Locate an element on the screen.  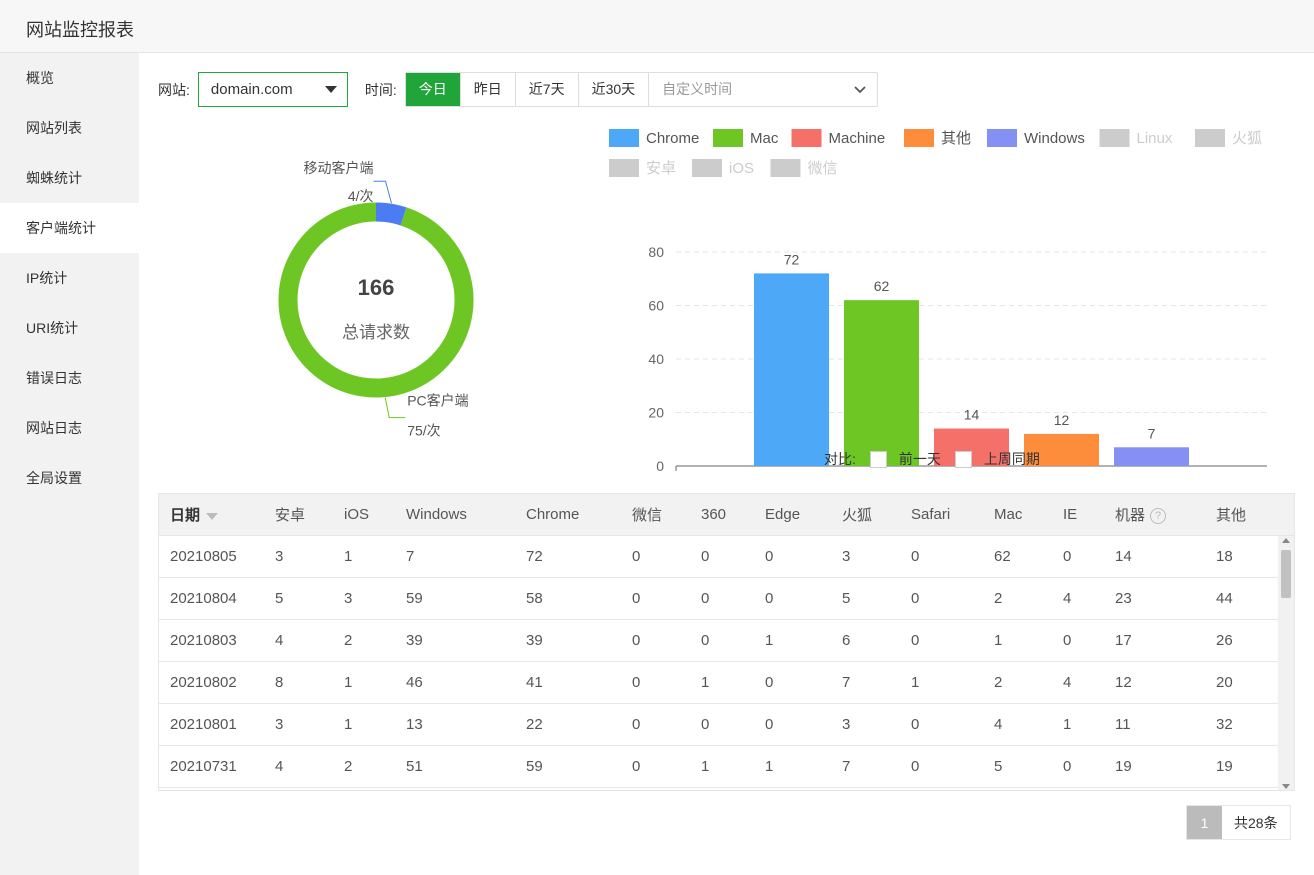
scroll-down-icon is located at coordinates (1286, 786).